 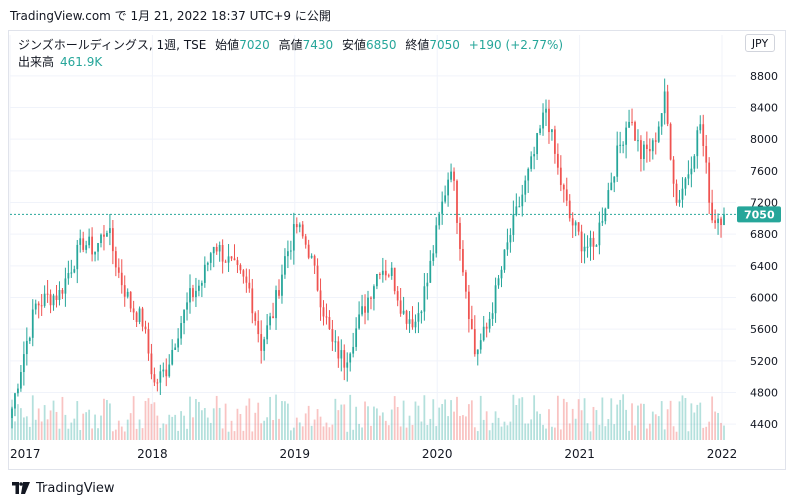 I want to click on x-tick-label: 2017, so click(x=25, y=454).